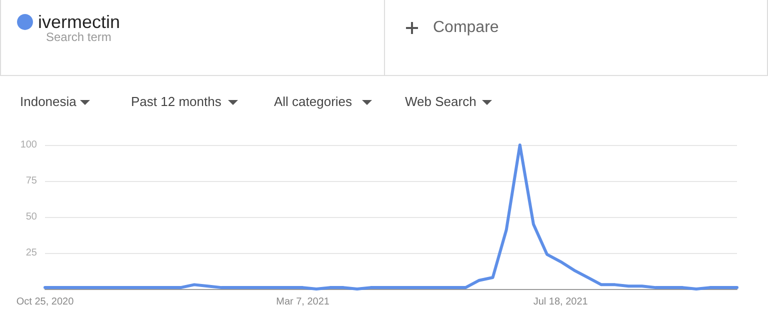 This screenshot has width=768, height=328. Describe the element at coordinates (32, 253) in the screenshot. I see `y-tick-label: 25` at that location.